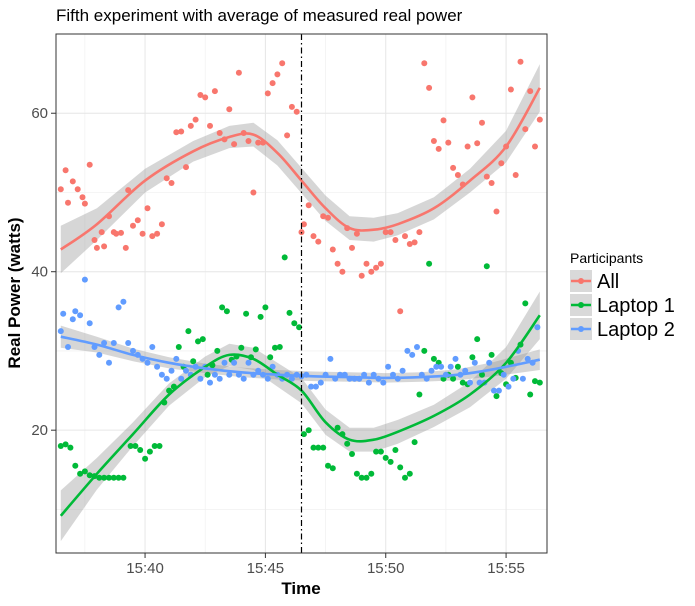  I want to click on y-axis: 20 40 60, so click(43, 272).